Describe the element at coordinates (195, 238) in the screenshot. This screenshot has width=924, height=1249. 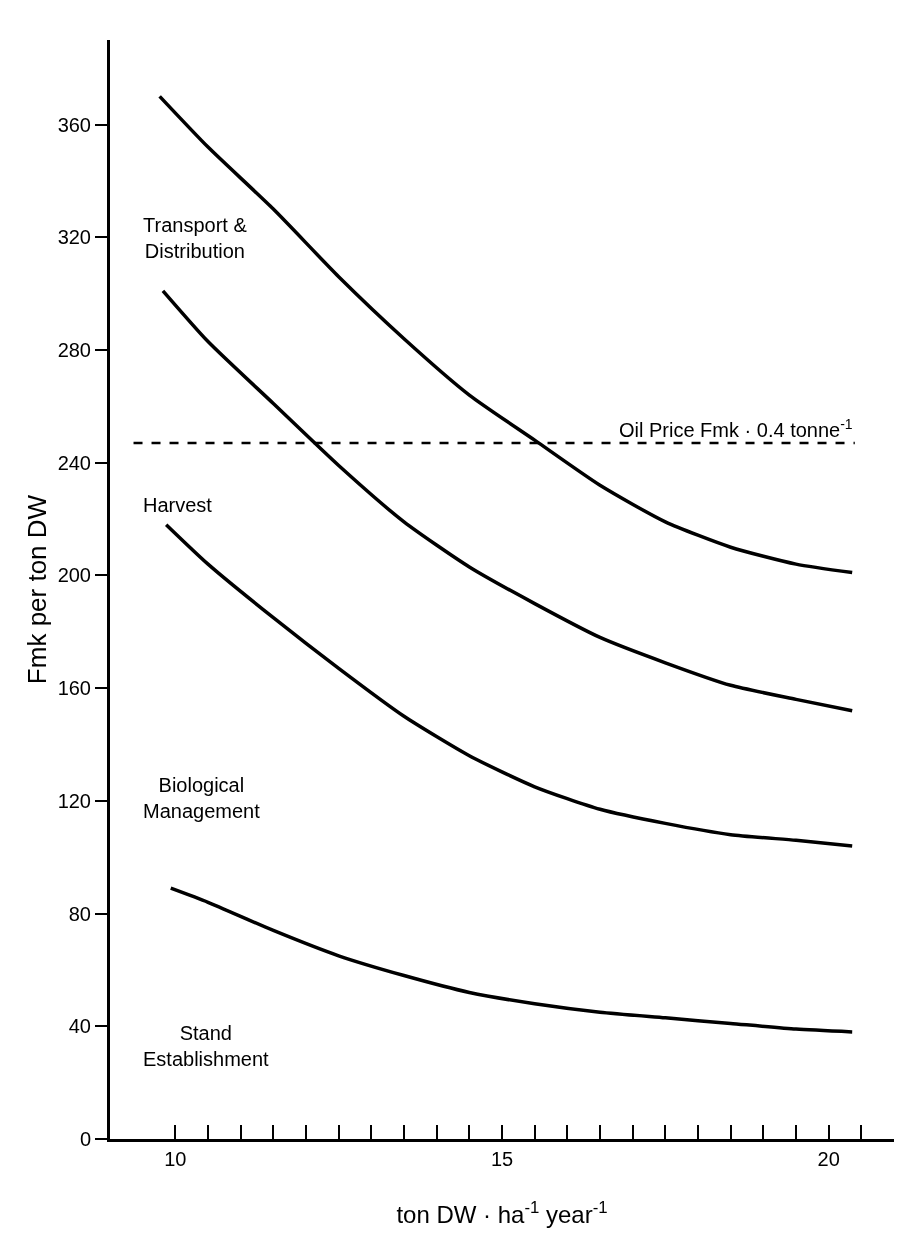
I see `annotation: Transport & Distribution` at that location.